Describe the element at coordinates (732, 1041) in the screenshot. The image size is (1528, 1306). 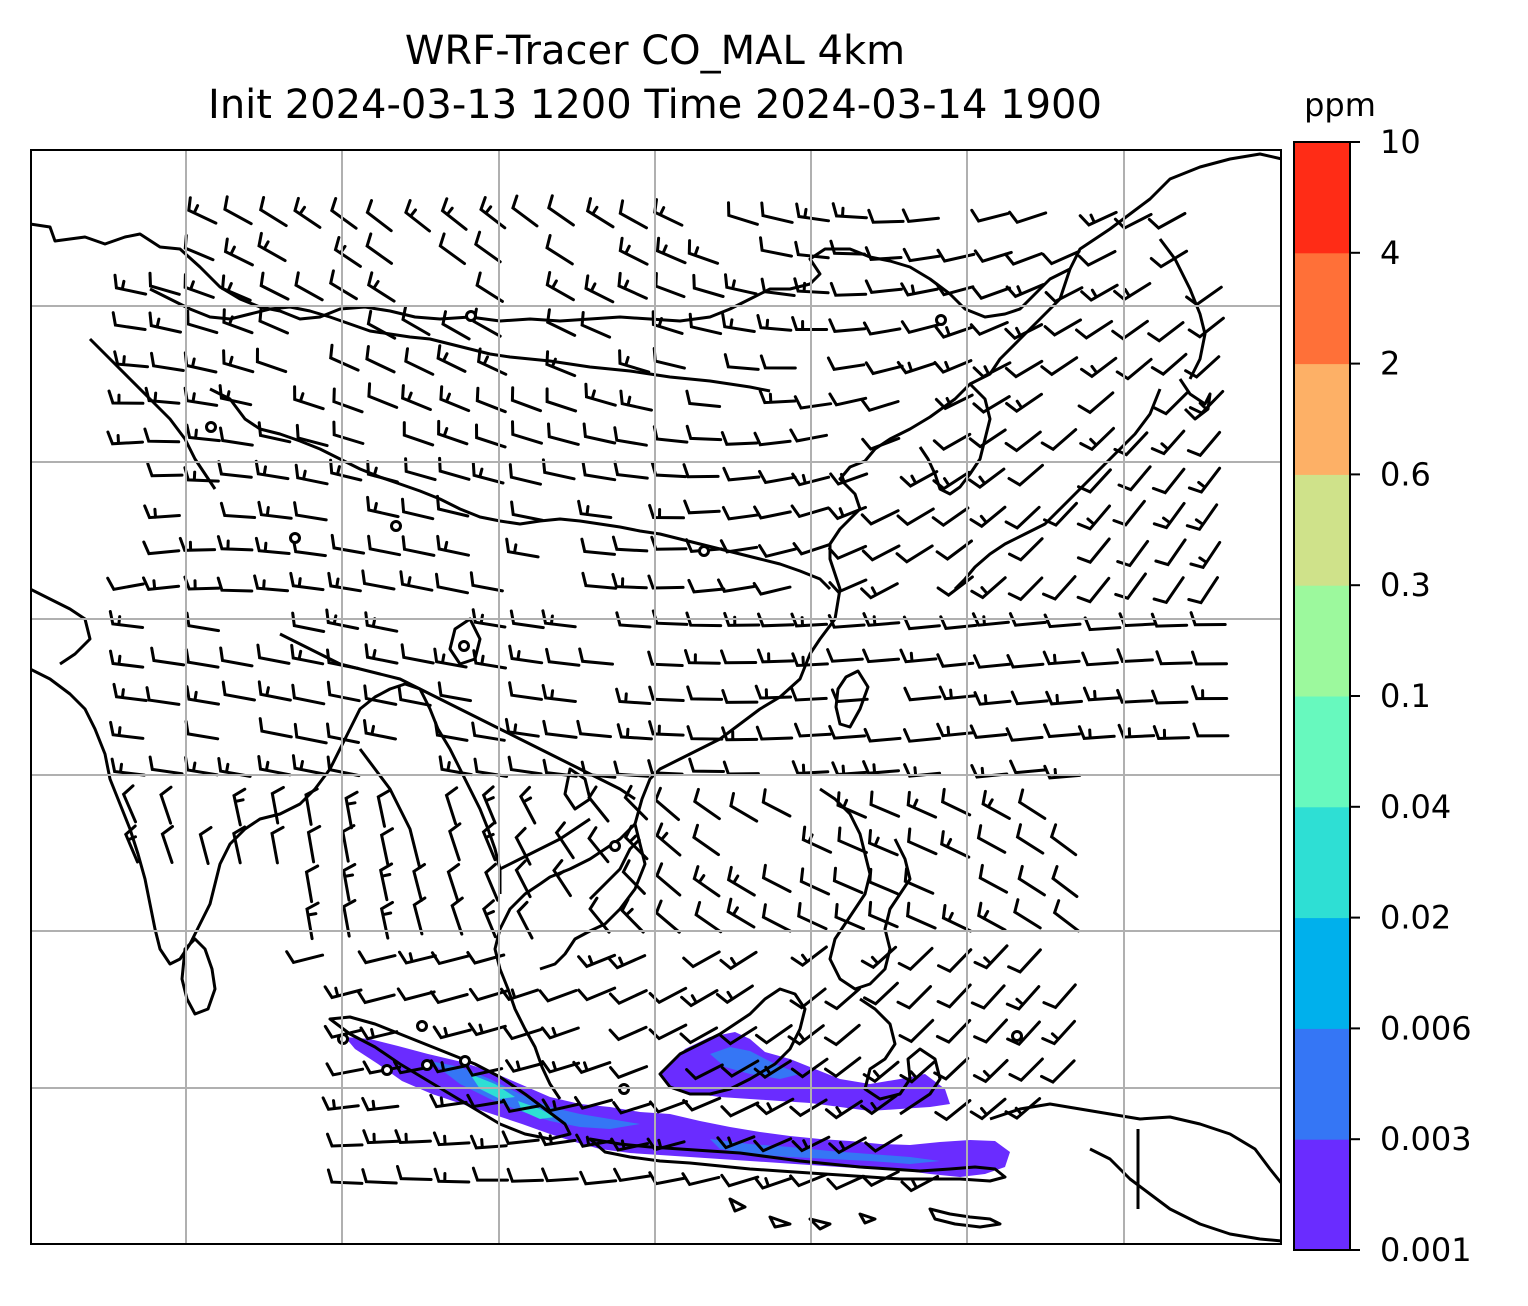
I see `coast-borneo` at that location.